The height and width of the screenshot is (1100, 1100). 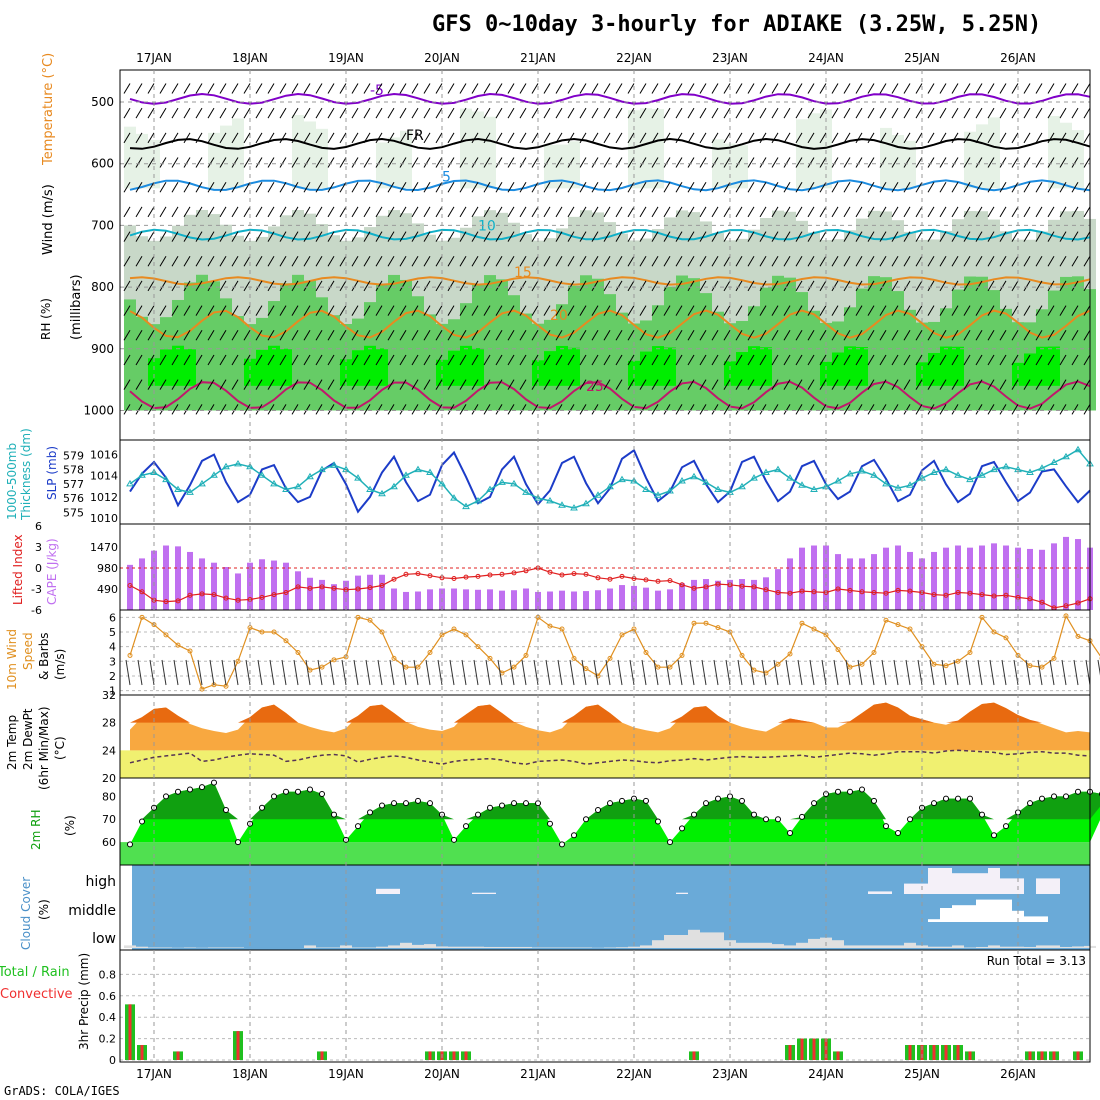 What do you see at coordinates (346, 58) in the screenshot?
I see `date-label-top: 19JAN` at bounding box center [346, 58].